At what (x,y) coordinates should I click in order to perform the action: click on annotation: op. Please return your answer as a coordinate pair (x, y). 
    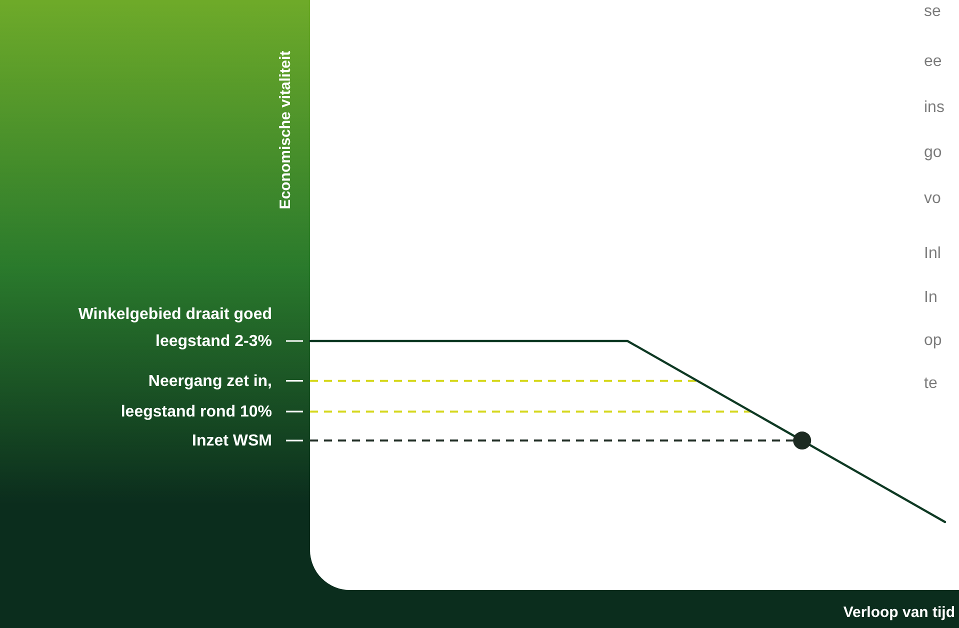
    Looking at the image, I should click on (933, 340).